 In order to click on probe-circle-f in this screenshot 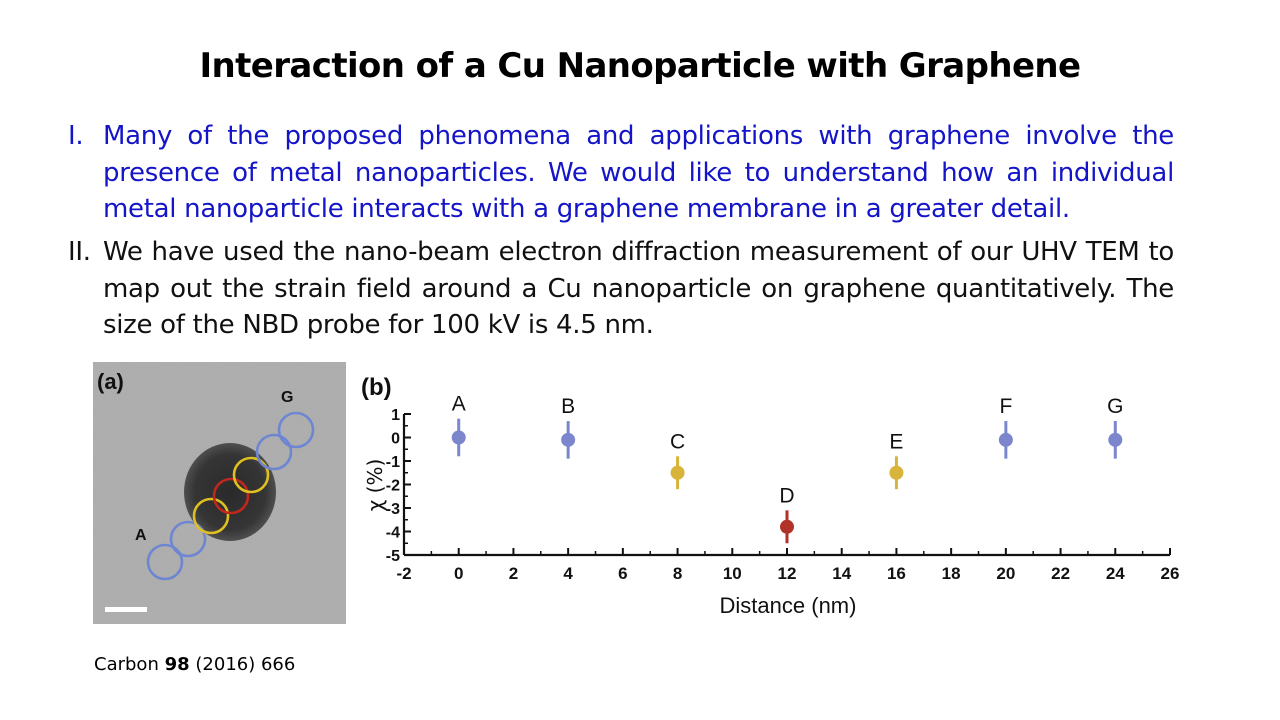, I will do `click(274, 452)`.